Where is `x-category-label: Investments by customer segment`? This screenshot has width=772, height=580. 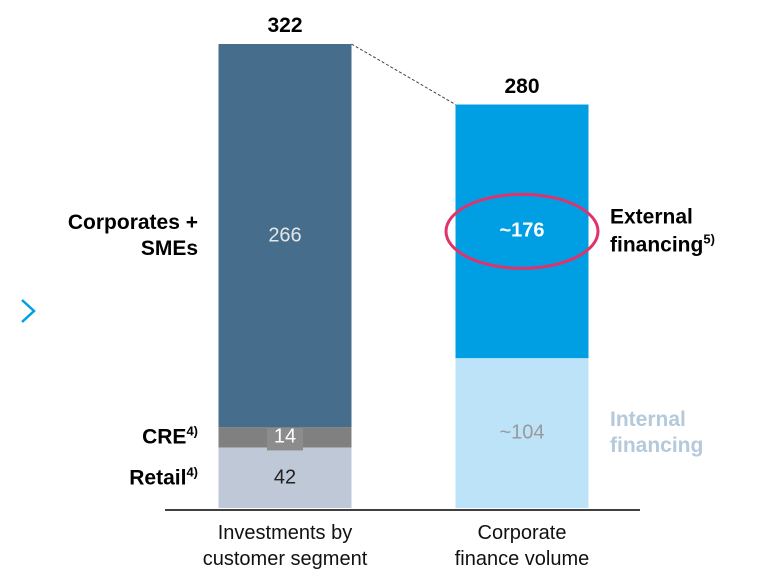
x-category-label: Investments by customer segment is located at coordinates (285, 546).